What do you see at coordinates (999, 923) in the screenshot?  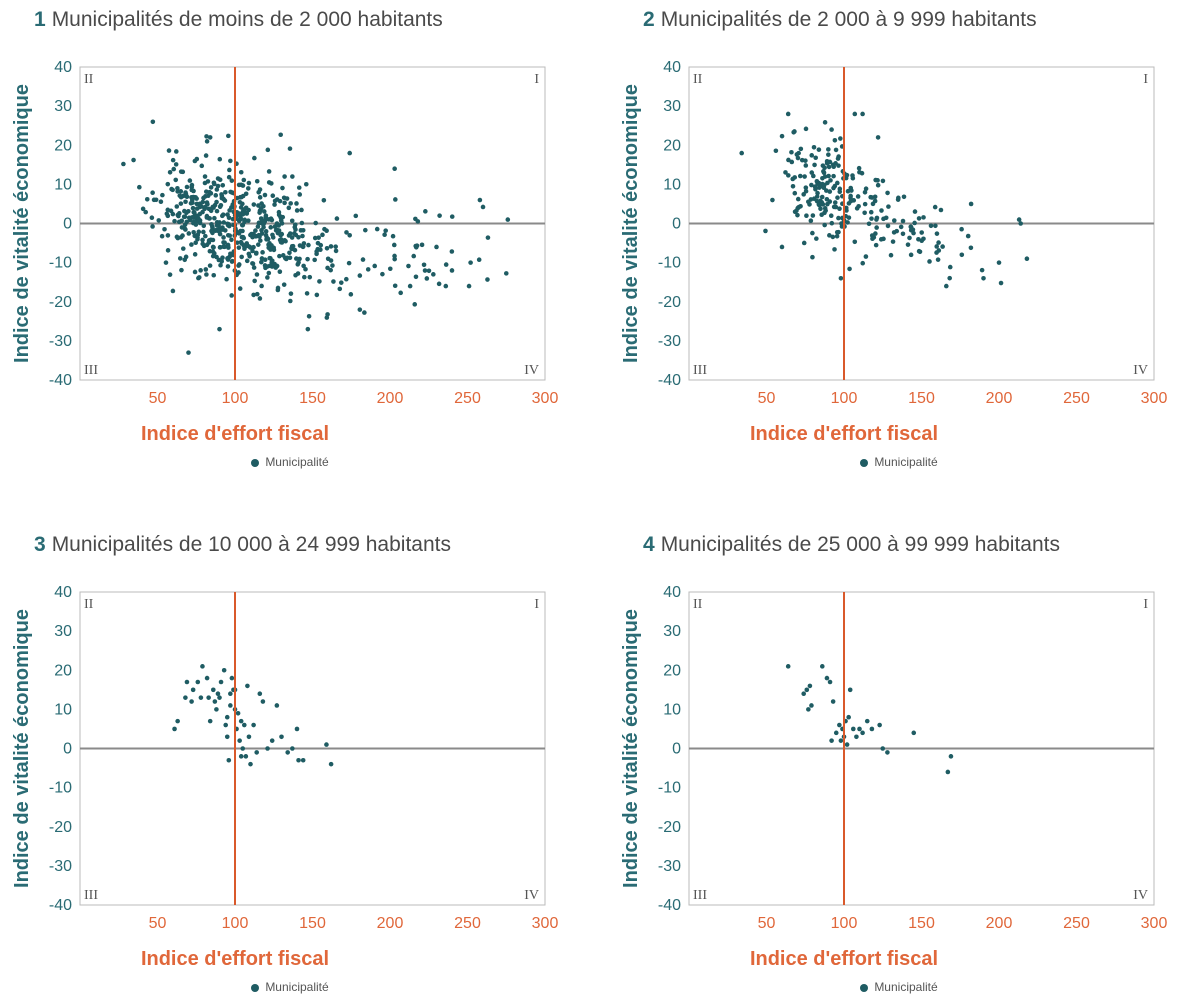 I see `x-tick-label: 200` at bounding box center [999, 923].